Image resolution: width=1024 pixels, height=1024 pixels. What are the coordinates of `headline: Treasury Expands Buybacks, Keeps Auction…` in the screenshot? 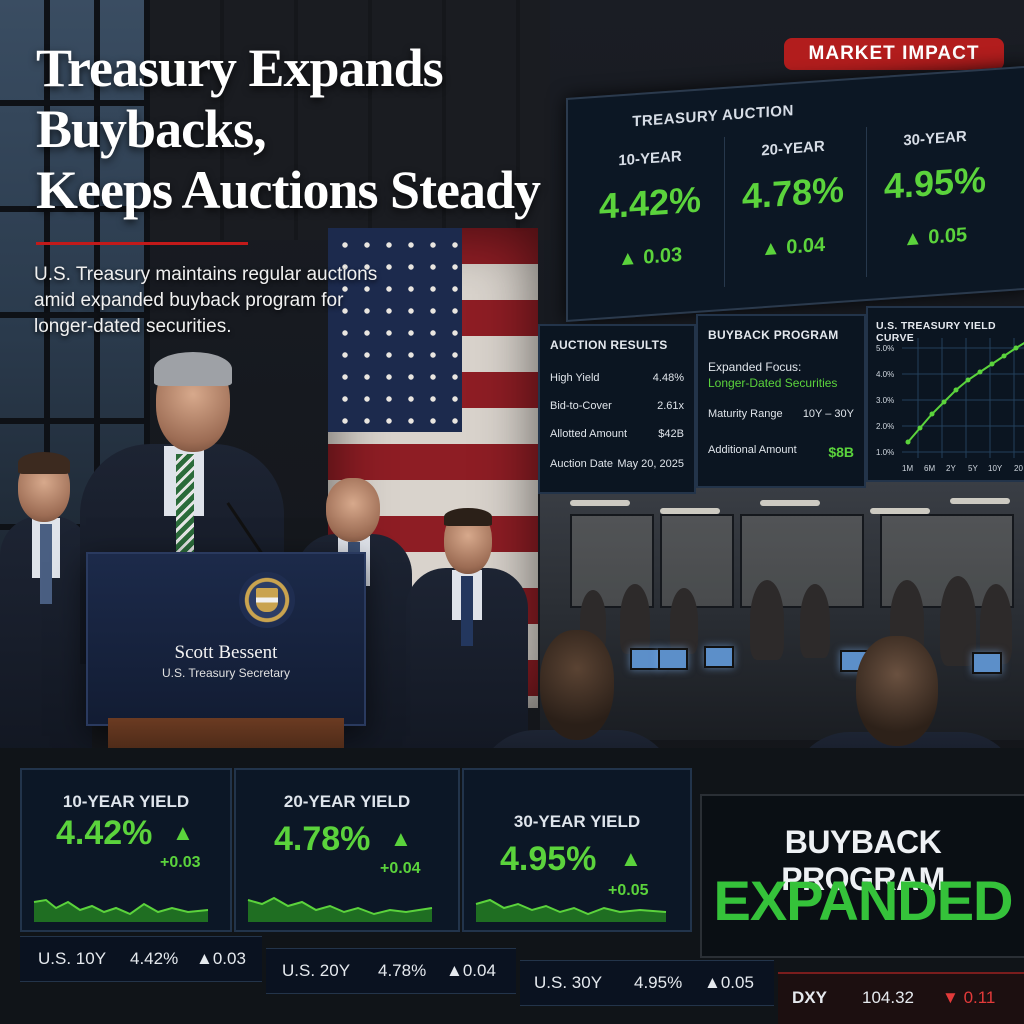 It's located at (316, 129).